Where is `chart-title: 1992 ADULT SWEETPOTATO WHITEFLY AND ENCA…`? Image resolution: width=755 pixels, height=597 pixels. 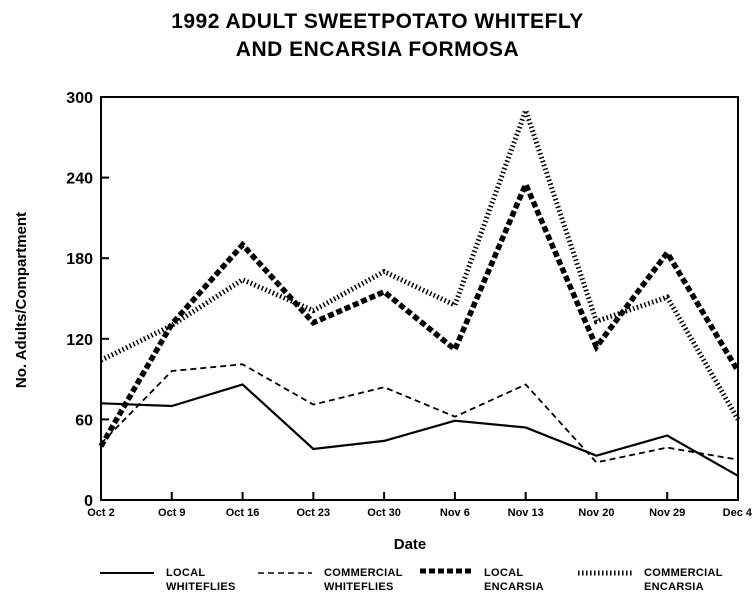
chart-title: 1992 ADULT SWEETPOTATO WHITEFLY AND ENCA… is located at coordinates (377, 36).